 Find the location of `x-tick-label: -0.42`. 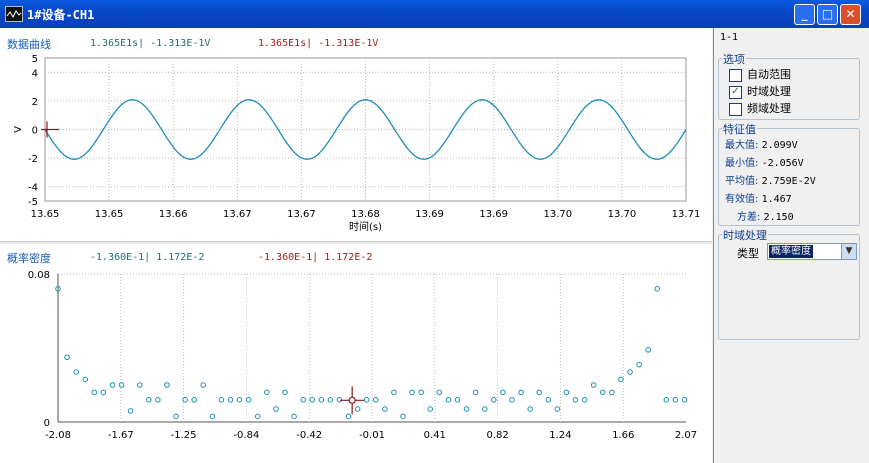

x-tick-label: -0.42 is located at coordinates (309, 435).